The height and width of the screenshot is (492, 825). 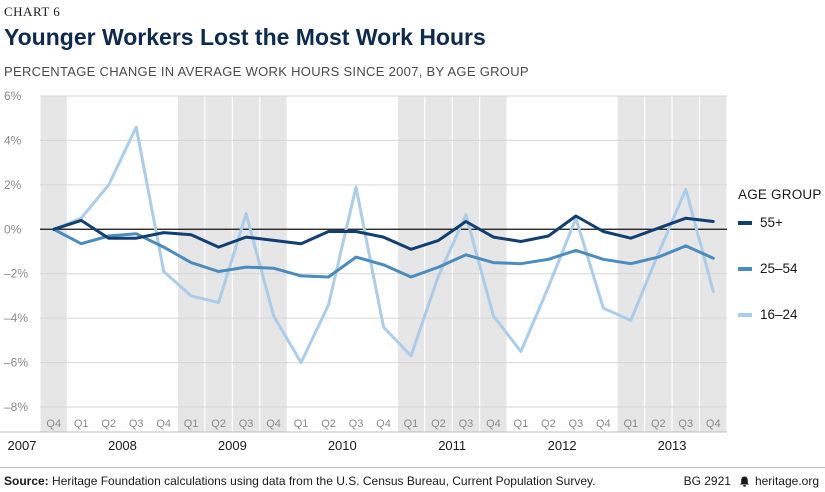 What do you see at coordinates (672, 445) in the screenshot?
I see `x-tick-year: 2013` at bounding box center [672, 445].